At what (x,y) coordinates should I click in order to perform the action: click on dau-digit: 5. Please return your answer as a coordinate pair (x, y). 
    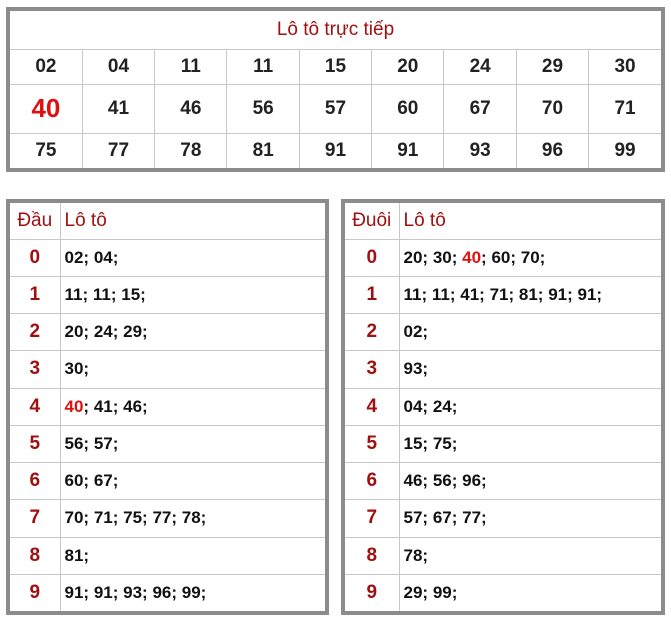
    Looking at the image, I should click on (35, 444).